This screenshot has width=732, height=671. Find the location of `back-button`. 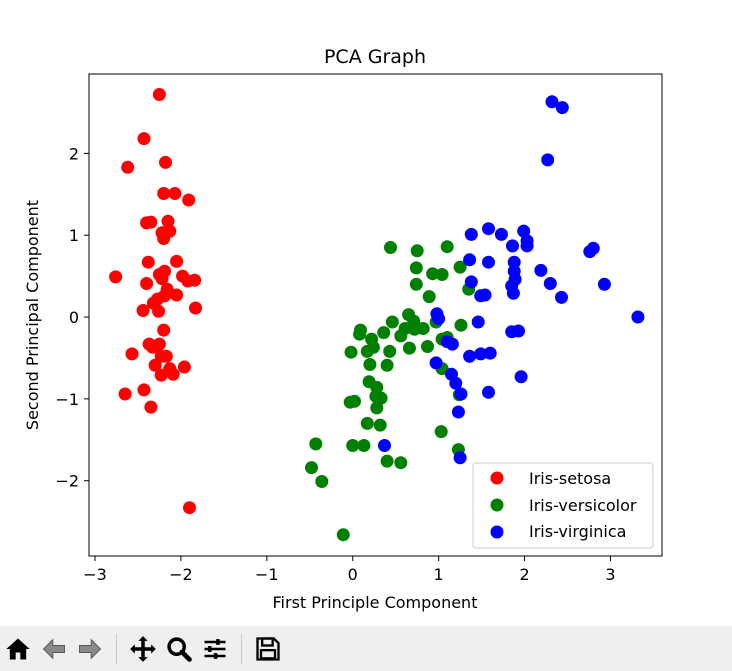

back-button is located at coordinates (54, 649).